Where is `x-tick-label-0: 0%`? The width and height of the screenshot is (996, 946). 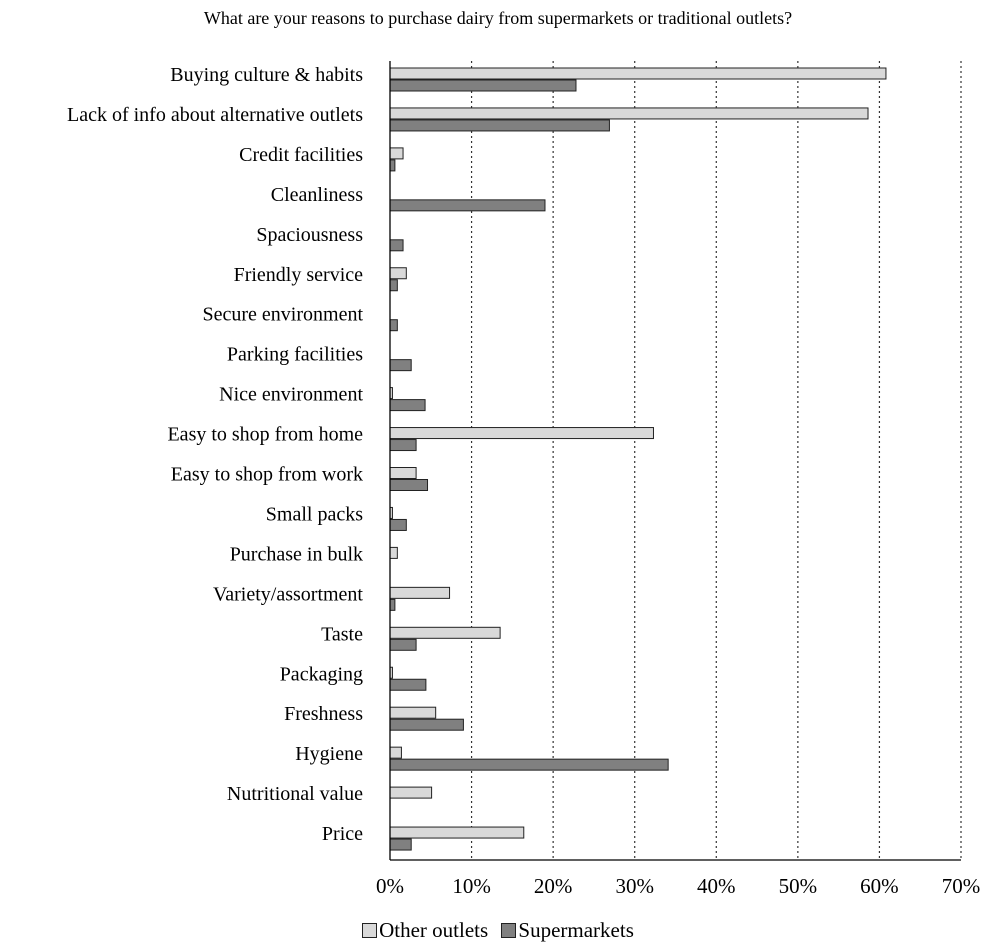
x-tick-label-0: 0% is located at coordinates (390, 886).